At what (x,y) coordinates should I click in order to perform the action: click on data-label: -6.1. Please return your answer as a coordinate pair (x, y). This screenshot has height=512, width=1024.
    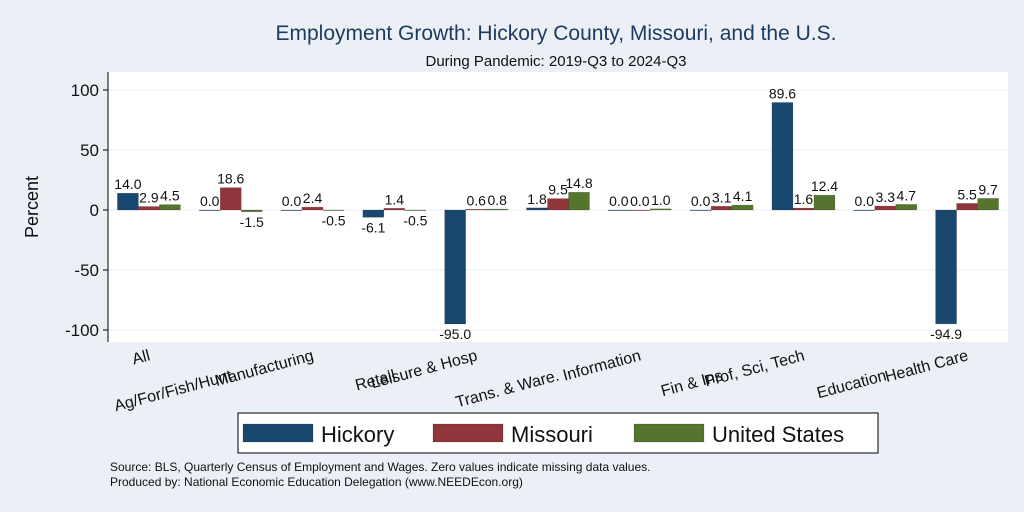
    Looking at the image, I should click on (373, 227).